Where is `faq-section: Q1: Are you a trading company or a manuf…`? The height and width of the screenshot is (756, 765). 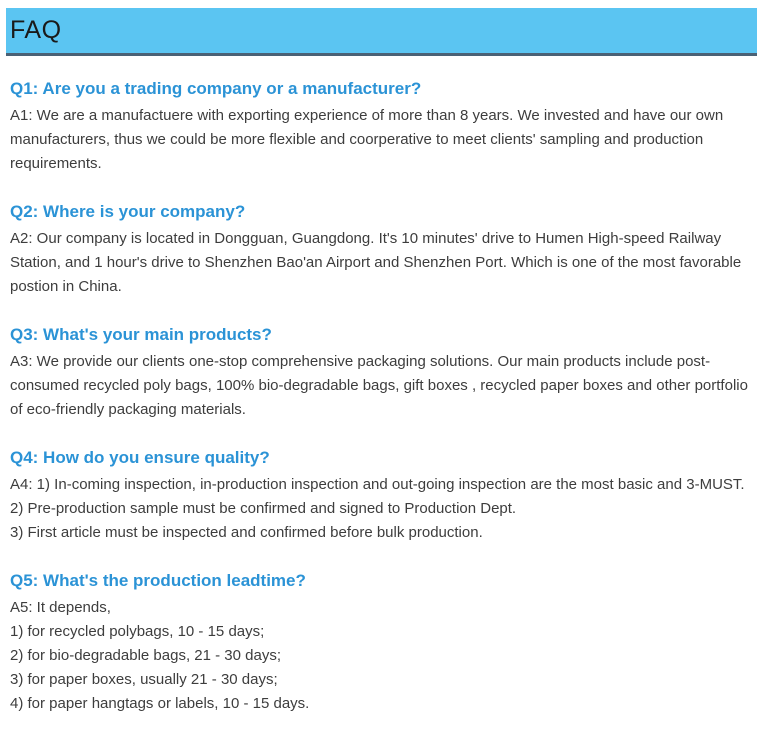
faq-section: Q1: Are you a trading company or a manuf… is located at coordinates (381, 126).